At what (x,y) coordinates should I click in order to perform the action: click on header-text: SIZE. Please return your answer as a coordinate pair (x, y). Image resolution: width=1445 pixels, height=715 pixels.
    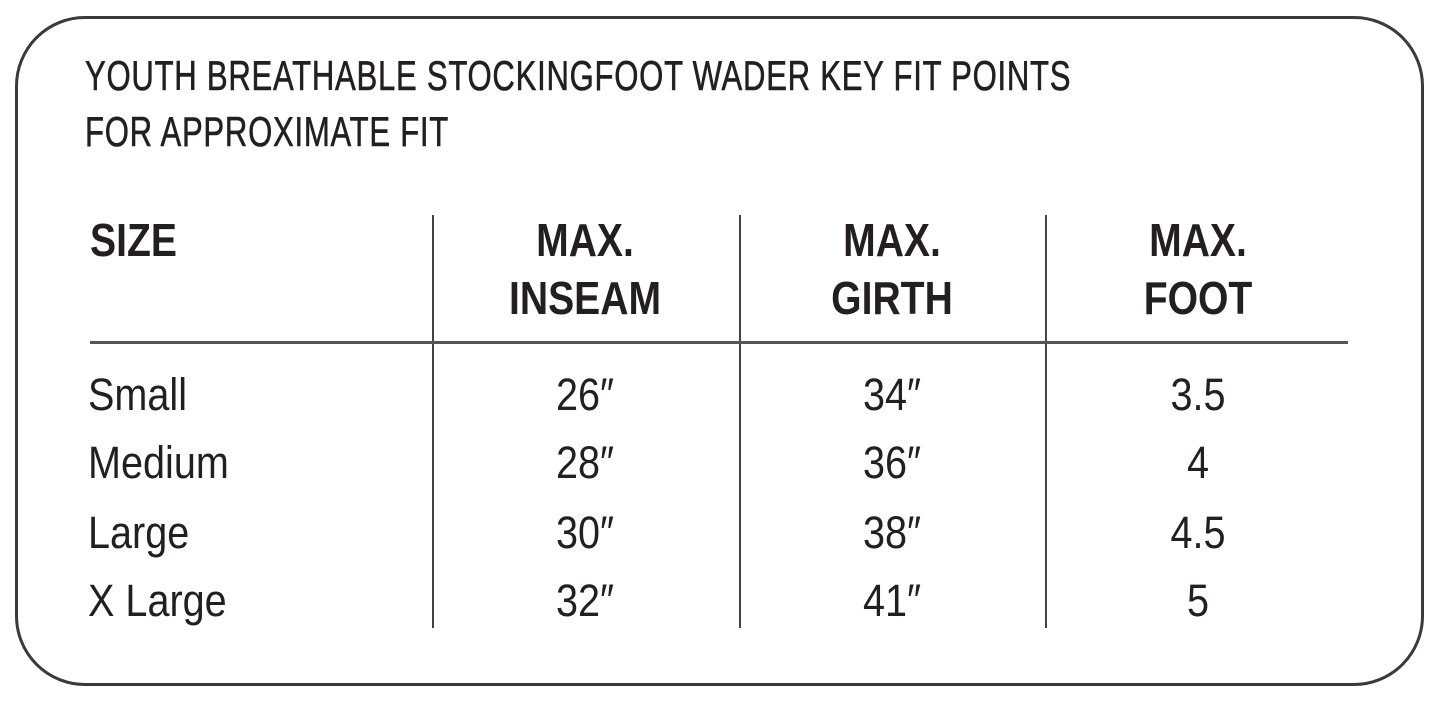
    Looking at the image, I should click on (133, 240).